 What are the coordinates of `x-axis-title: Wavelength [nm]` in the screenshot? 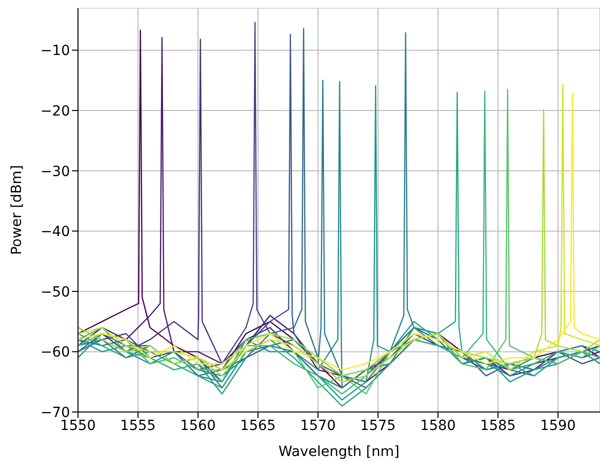 It's located at (339, 452).